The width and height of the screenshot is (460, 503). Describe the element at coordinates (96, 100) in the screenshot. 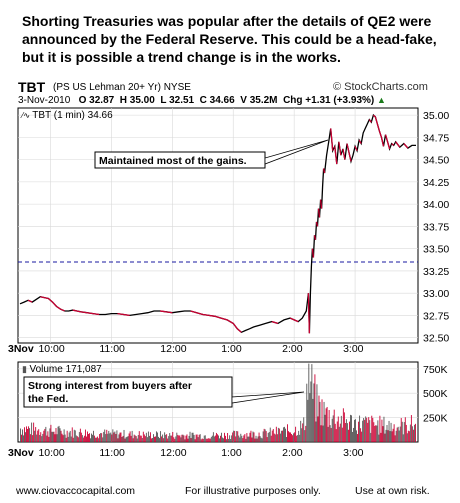

I see `quote-open: O 32.87` at that location.